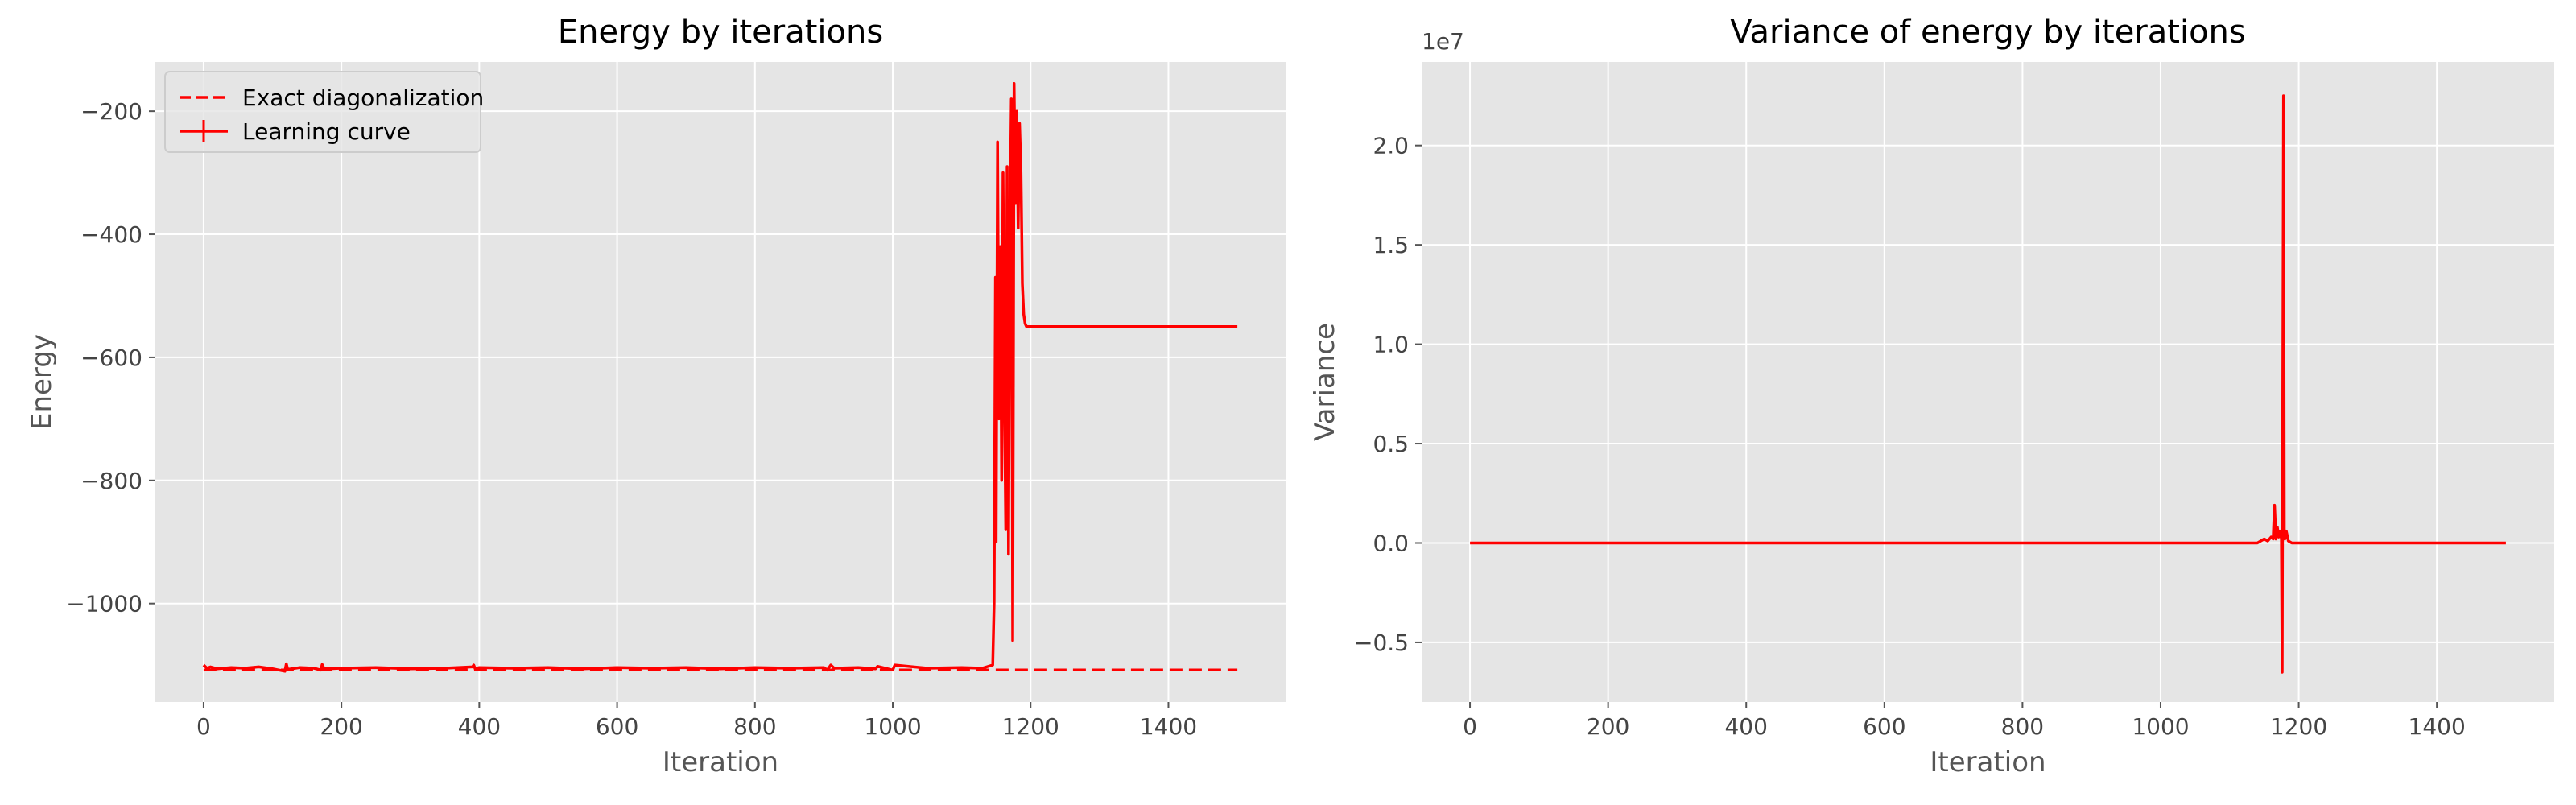 The height and width of the screenshot is (805, 2576). What do you see at coordinates (1391, 146) in the screenshot?
I see `y-tick-label: 2.0` at bounding box center [1391, 146].